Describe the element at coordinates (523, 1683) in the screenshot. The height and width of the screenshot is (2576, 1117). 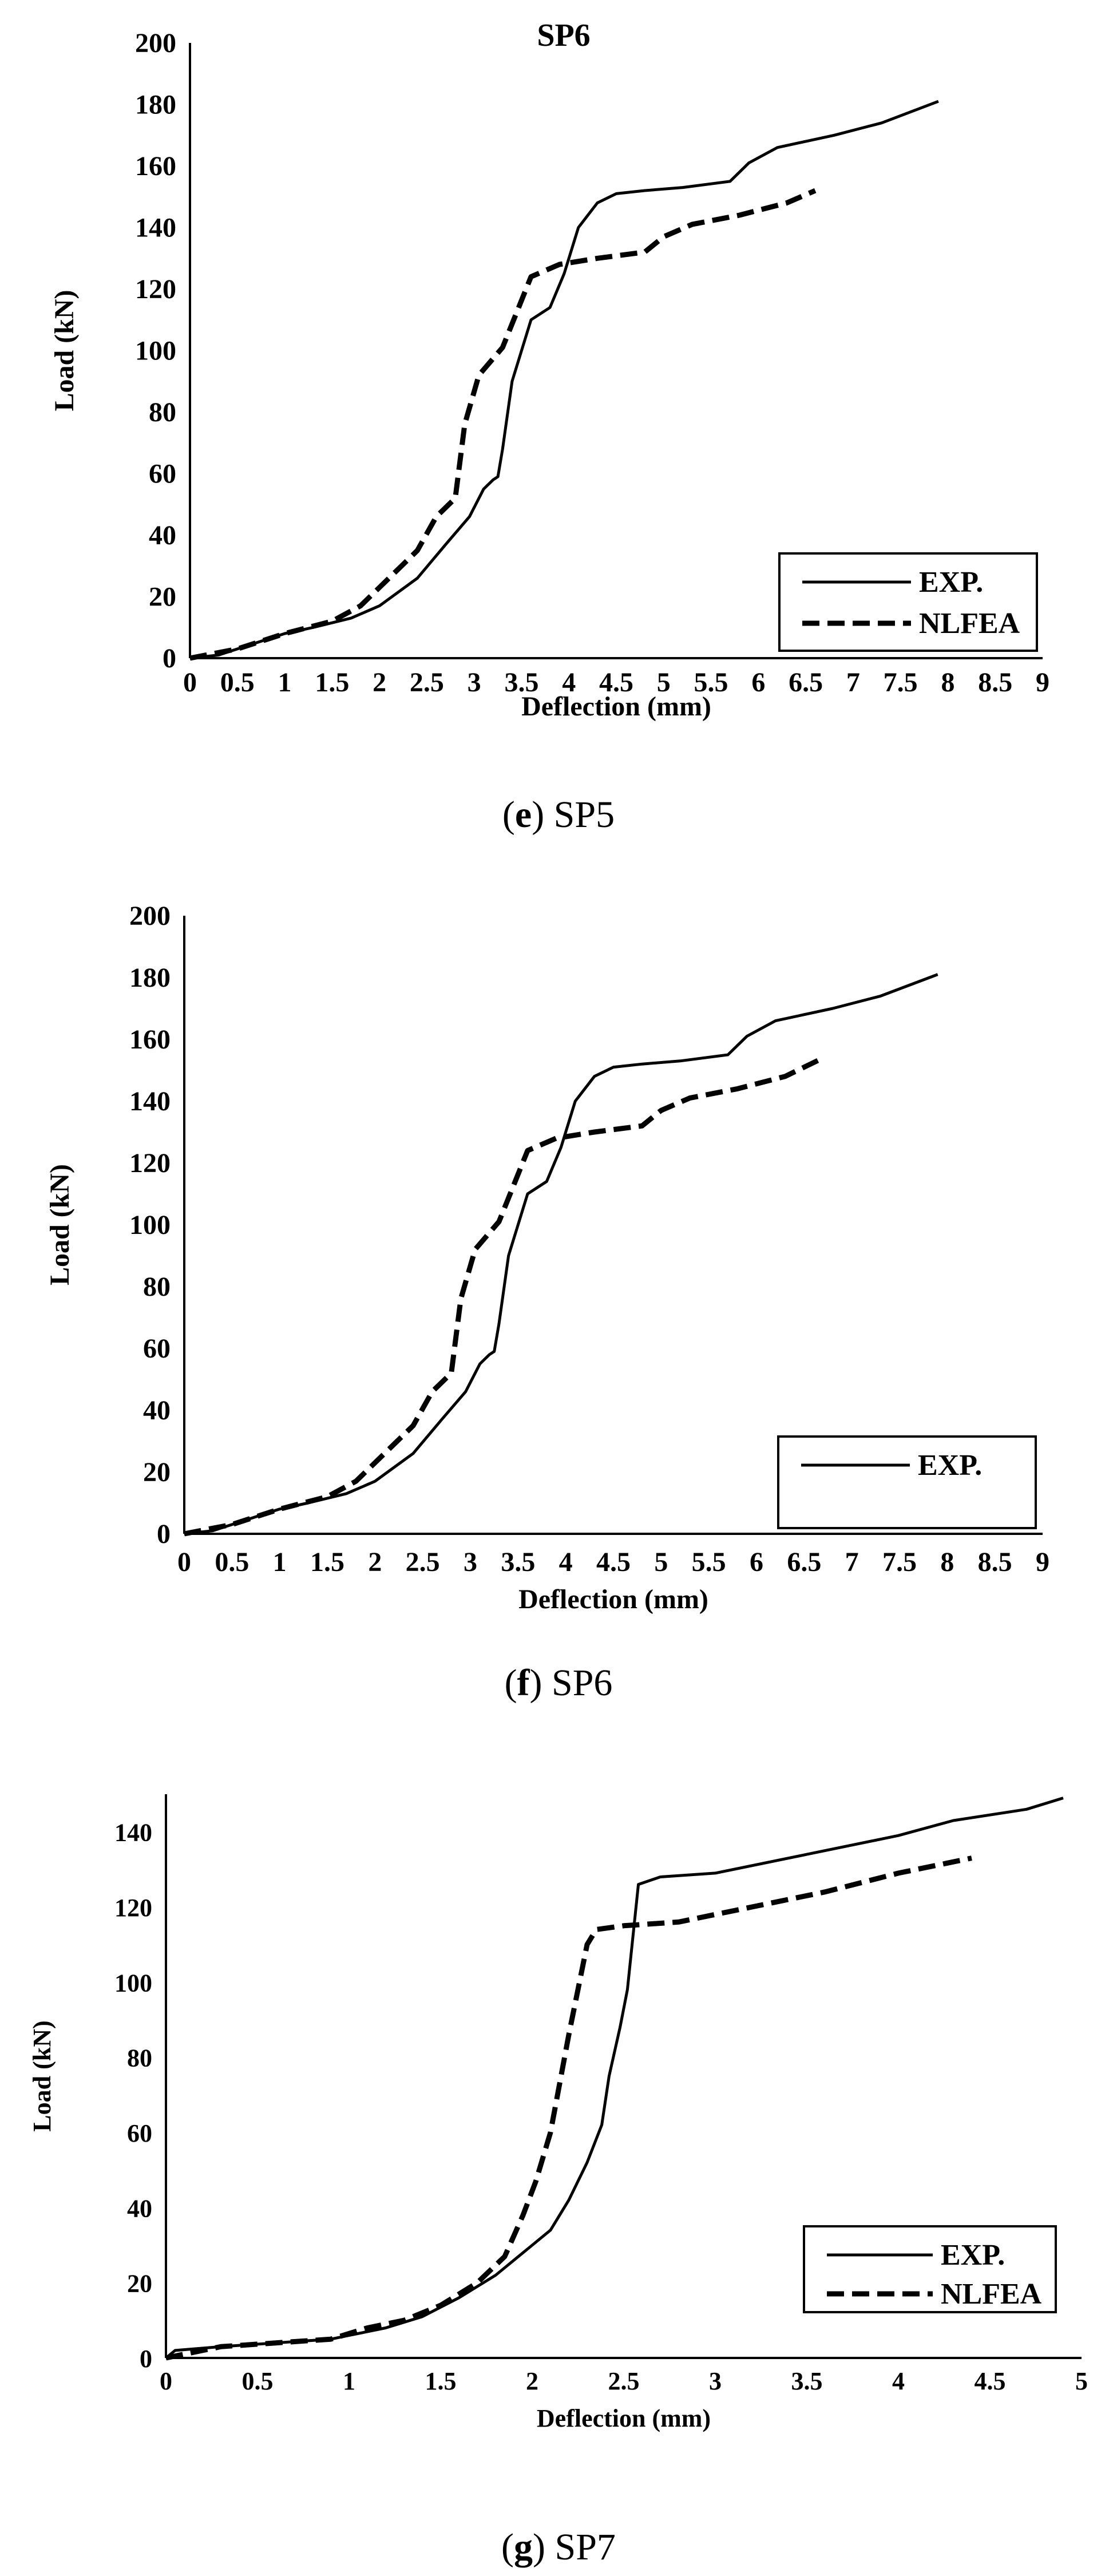
I see `caption-f-letter: f` at that location.